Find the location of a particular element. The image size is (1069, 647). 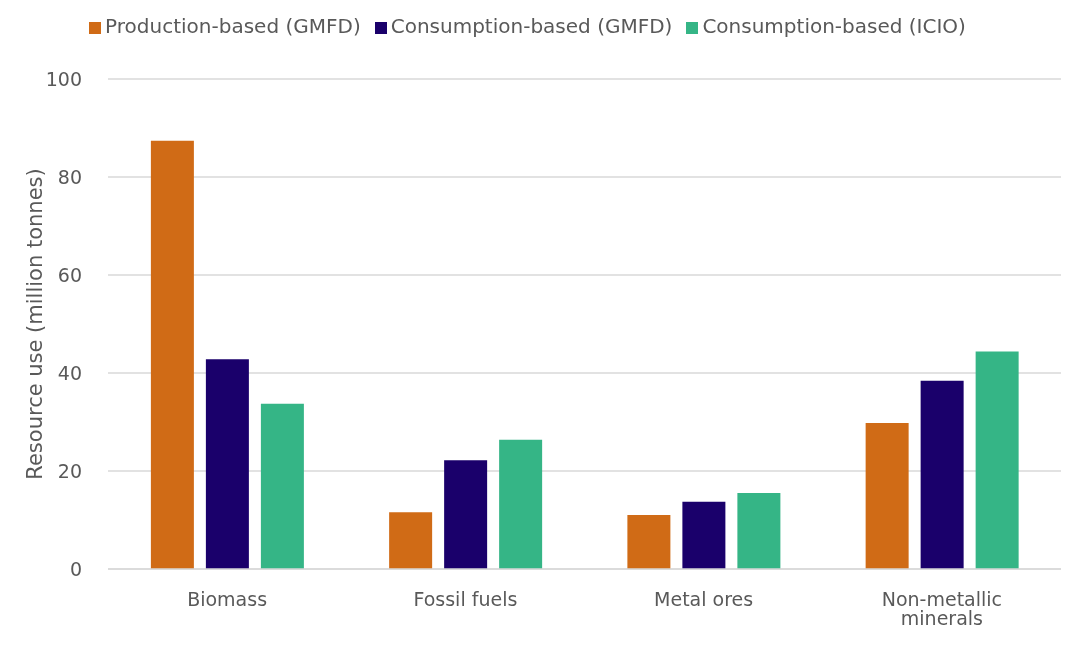

y-tick-label: 80 is located at coordinates (69, 176).